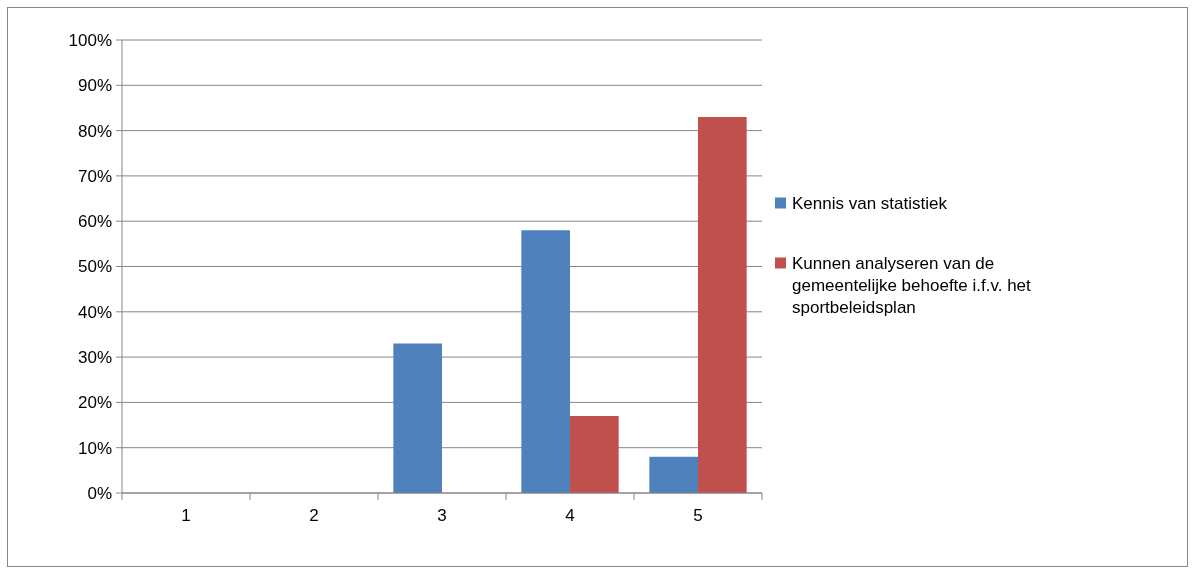  I want to click on x-tick-label: 5, so click(698, 515).